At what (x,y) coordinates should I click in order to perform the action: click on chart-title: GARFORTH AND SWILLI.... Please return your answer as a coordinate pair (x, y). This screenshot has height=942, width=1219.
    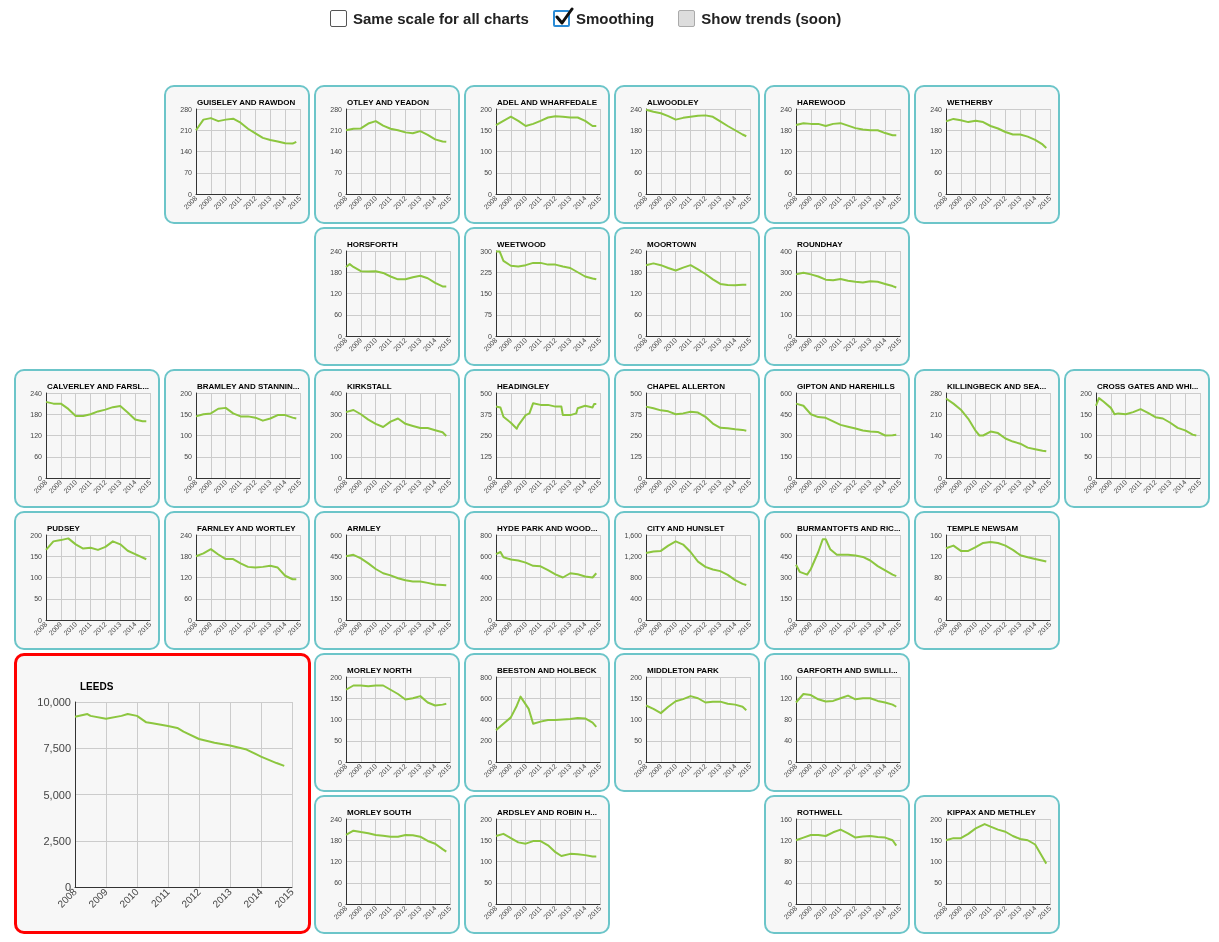
    Looking at the image, I should click on (847, 670).